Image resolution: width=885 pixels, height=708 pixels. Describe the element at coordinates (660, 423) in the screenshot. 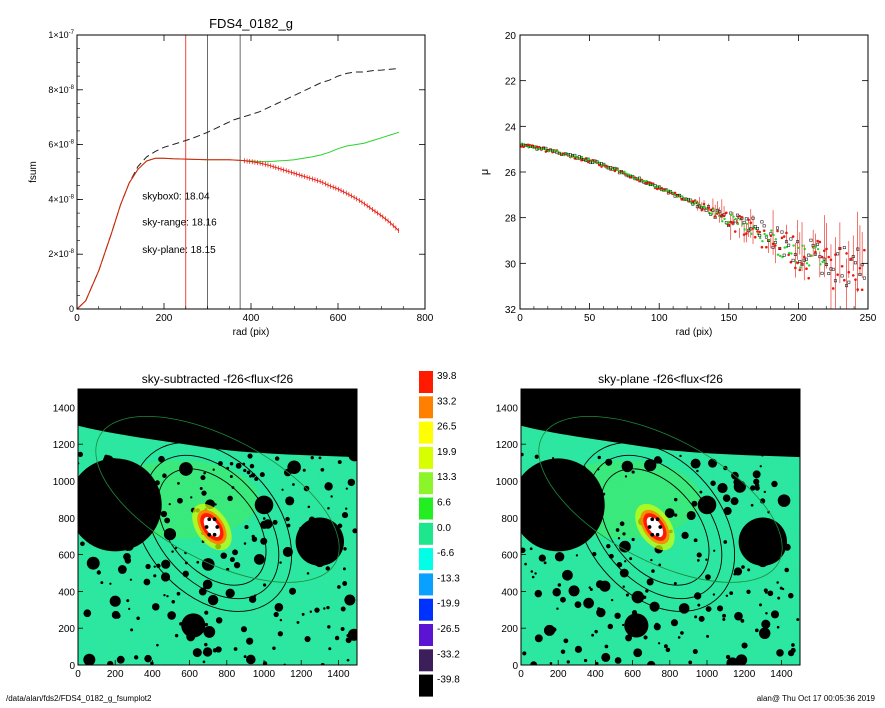

I see `masked-region-top` at that location.